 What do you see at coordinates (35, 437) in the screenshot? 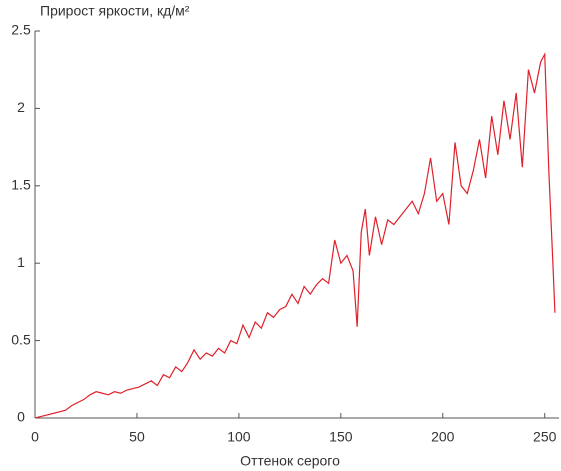
I see `x-tick-label: 0` at bounding box center [35, 437].